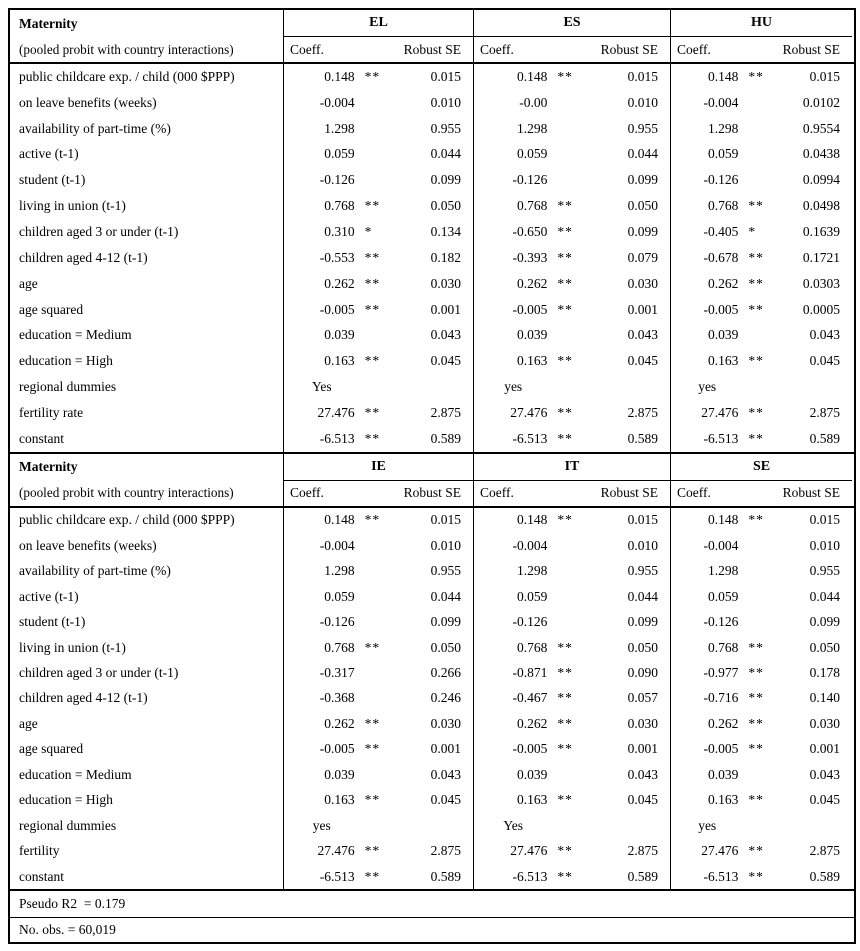 The image size is (860, 951). Describe the element at coordinates (378, 467) in the screenshot. I see `country-header: IE` at that location.